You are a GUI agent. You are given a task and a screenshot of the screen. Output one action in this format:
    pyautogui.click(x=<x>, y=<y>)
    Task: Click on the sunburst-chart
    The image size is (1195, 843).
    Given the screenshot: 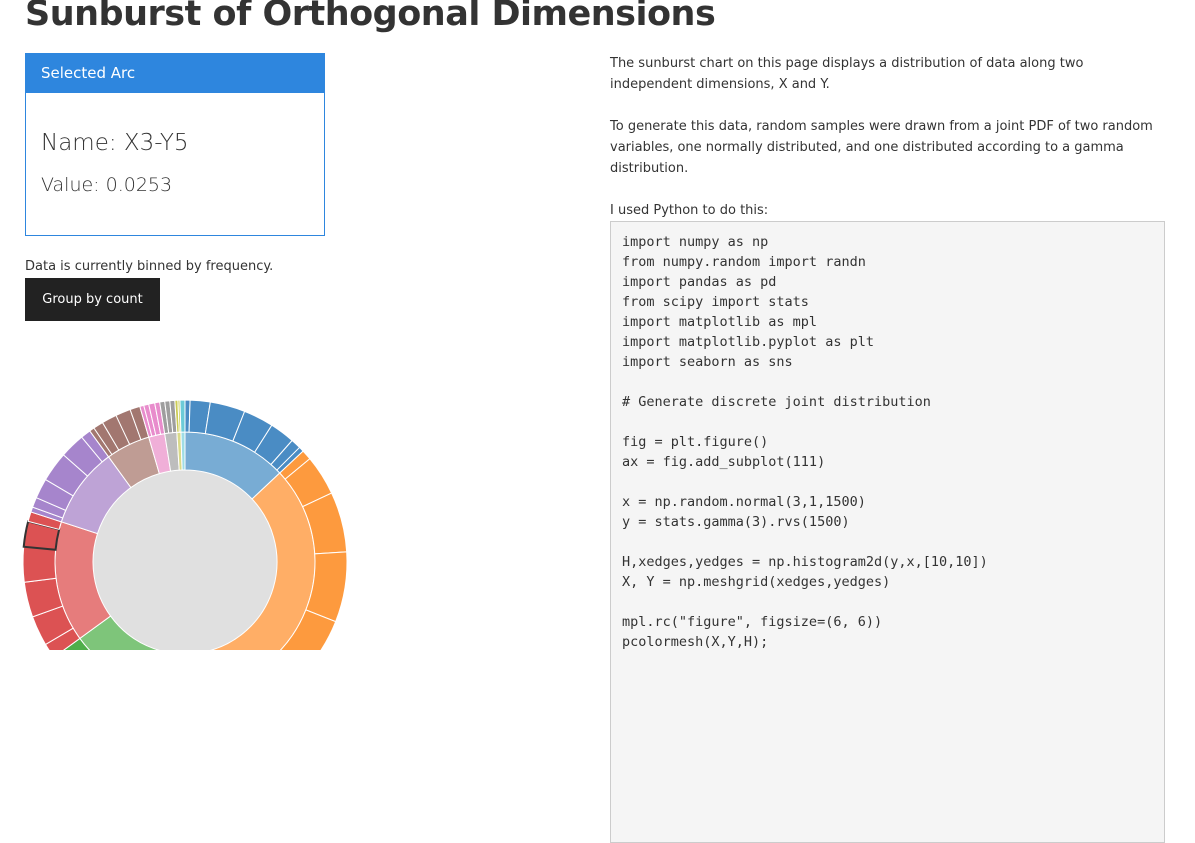 What is the action you would take?
    pyautogui.click(x=185, y=524)
    